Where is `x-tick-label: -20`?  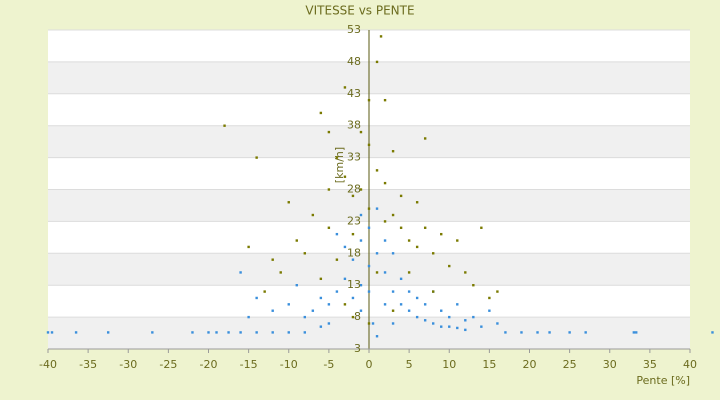
x-tick-label: -20 is located at coordinates (209, 364).